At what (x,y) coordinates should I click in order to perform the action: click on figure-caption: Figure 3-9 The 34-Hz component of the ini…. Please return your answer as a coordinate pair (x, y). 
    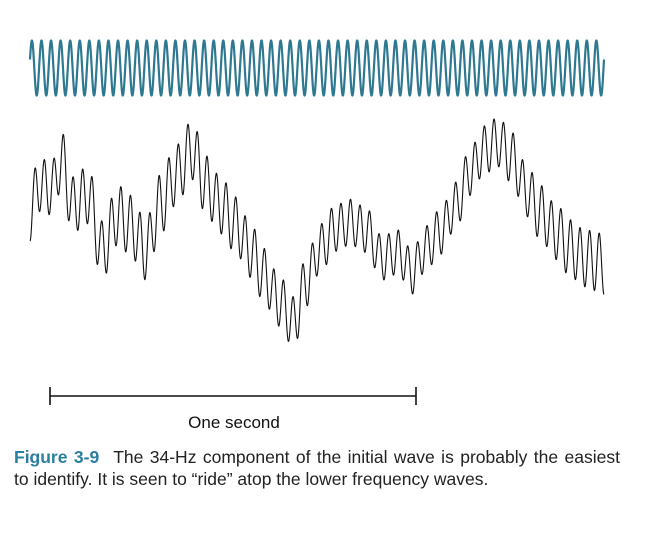
    Looking at the image, I should click on (317, 468).